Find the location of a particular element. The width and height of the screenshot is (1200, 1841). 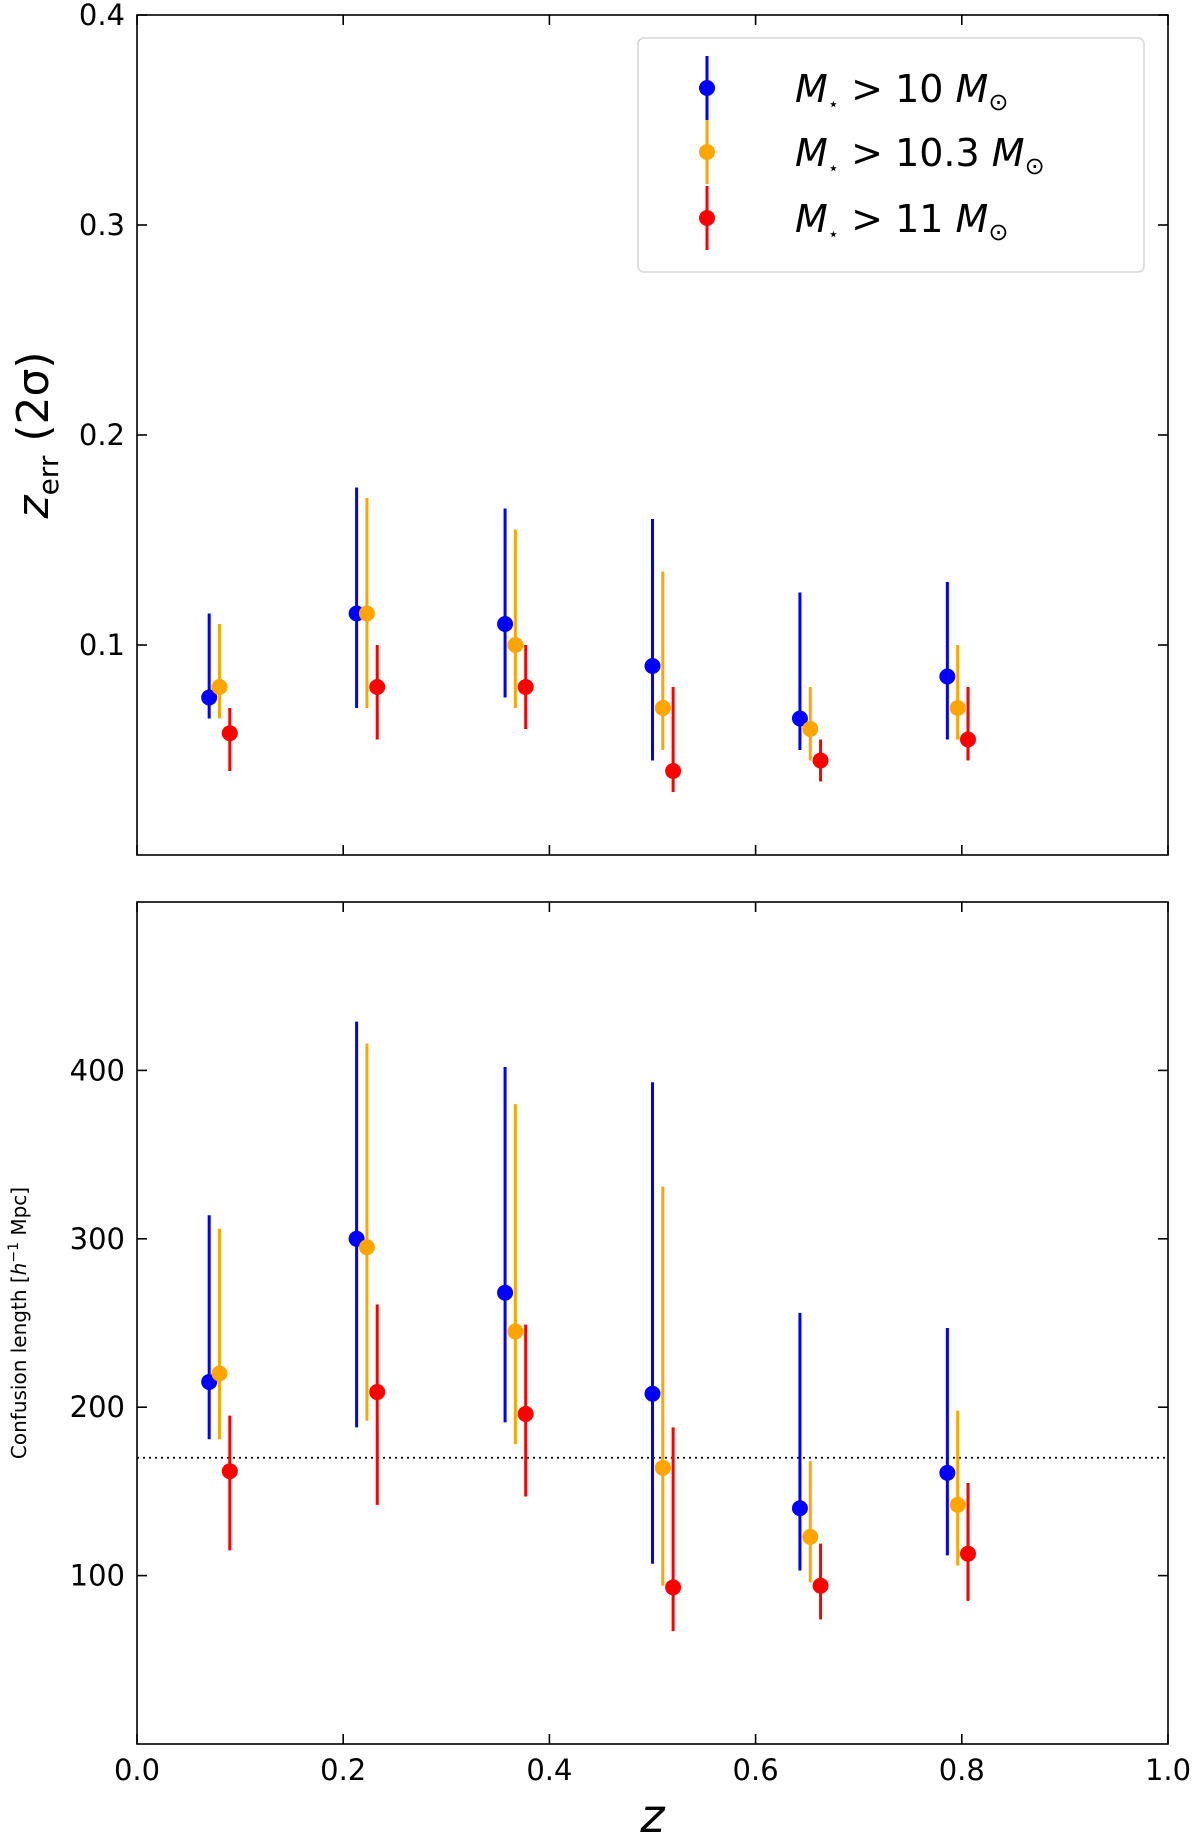

top-y-tick-label: 0.4 is located at coordinates (102, 16).